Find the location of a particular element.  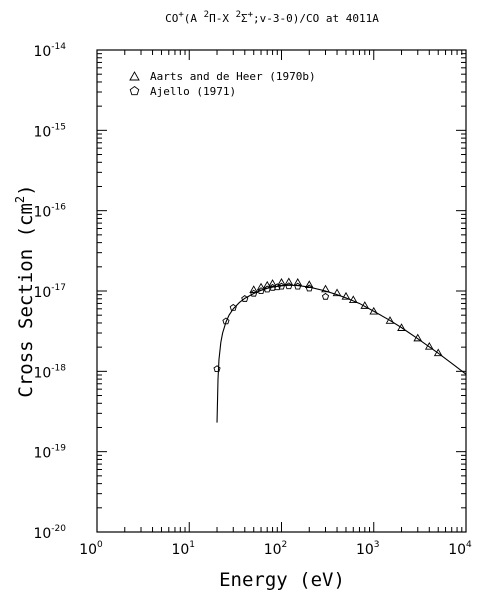

series-aarts-de-heer is located at coordinates (346, 317).